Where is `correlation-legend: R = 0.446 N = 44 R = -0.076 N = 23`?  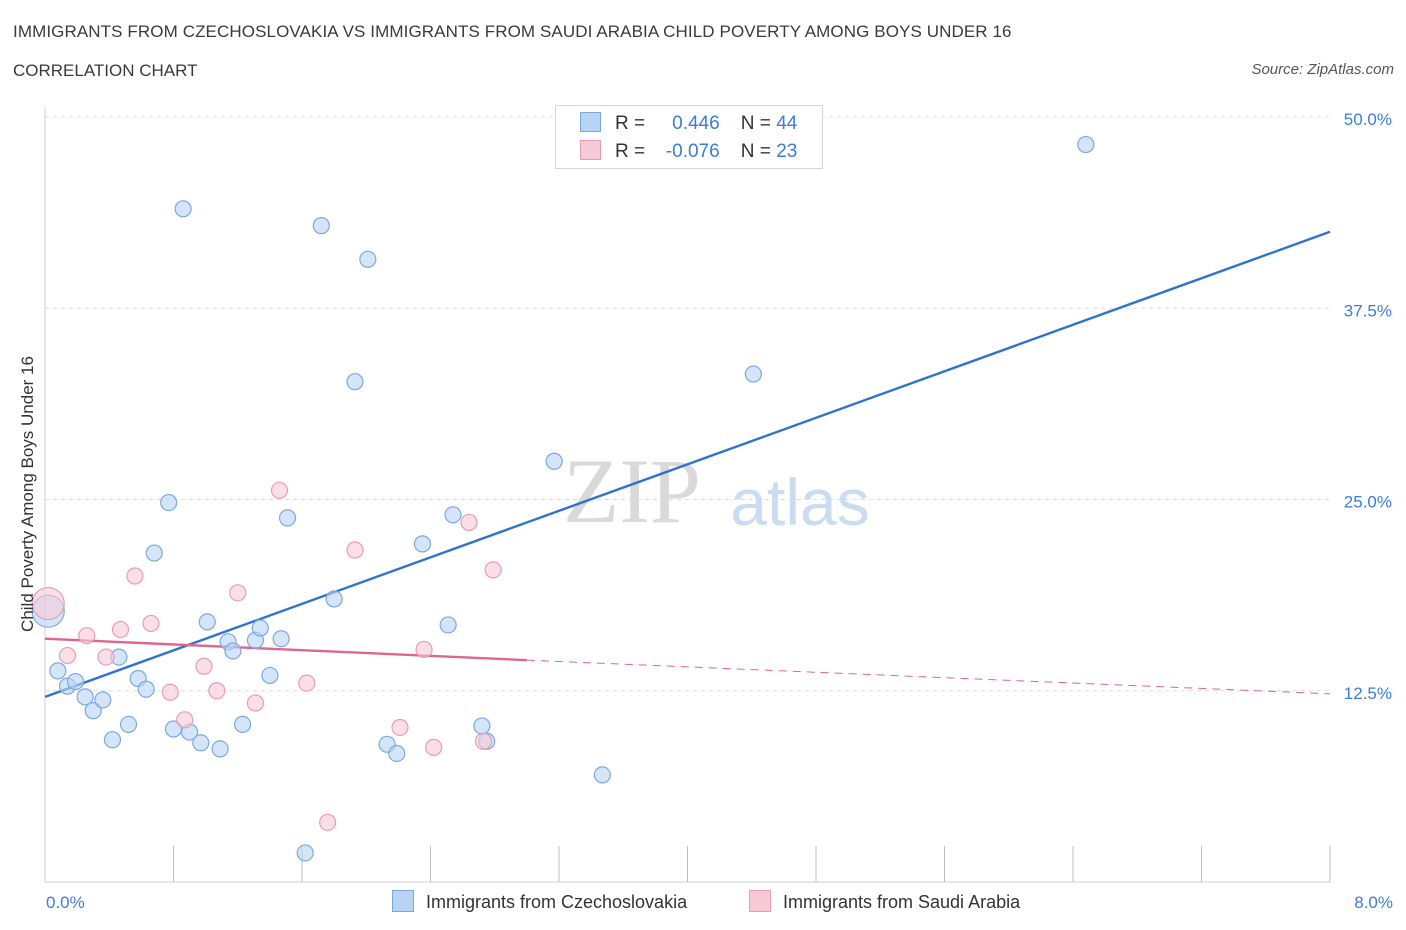 correlation-legend: R = 0.446 N = 44 R = -0.076 N = 23 is located at coordinates (689, 137).